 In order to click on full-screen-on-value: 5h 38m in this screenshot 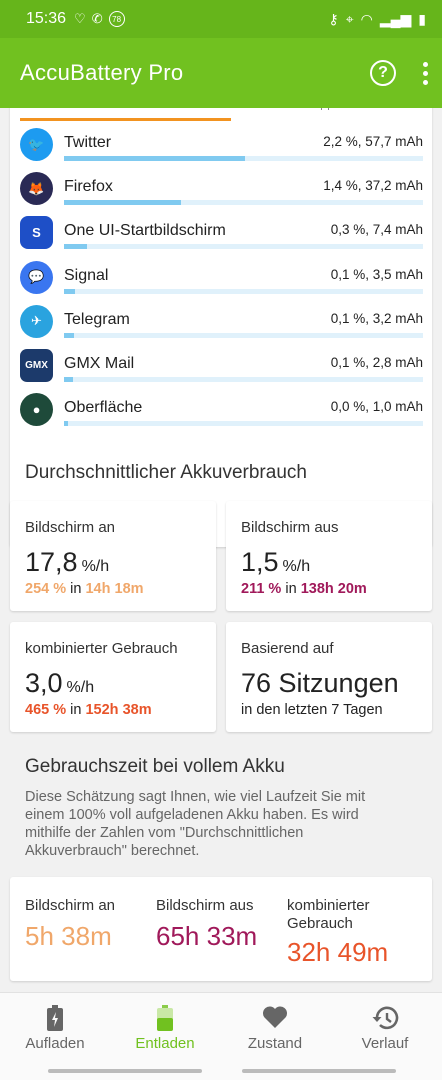, I will do `click(68, 936)`.